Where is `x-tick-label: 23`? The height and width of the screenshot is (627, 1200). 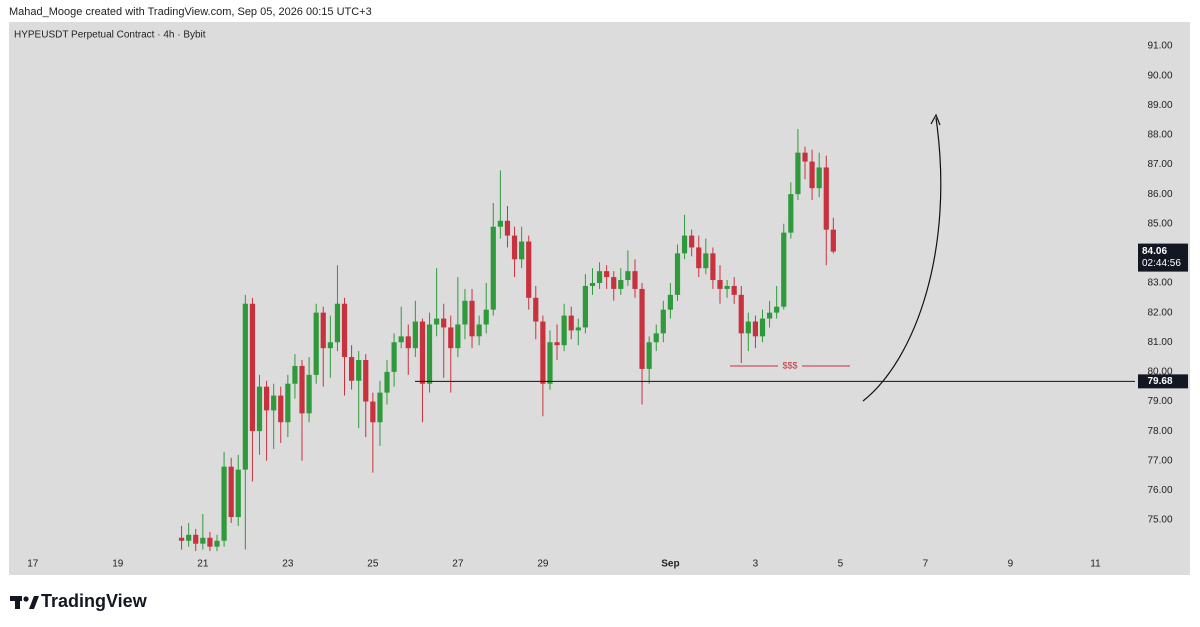 x-tick-label: 23 is located at coordinates (288, 564).